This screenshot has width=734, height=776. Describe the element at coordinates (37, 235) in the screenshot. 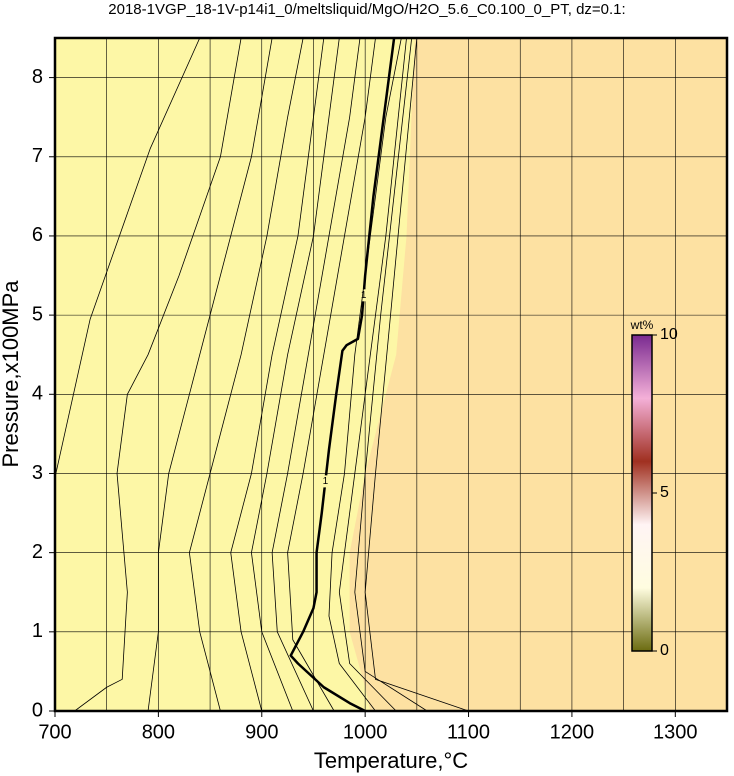

I see `y-tick-label: 6` at that location.